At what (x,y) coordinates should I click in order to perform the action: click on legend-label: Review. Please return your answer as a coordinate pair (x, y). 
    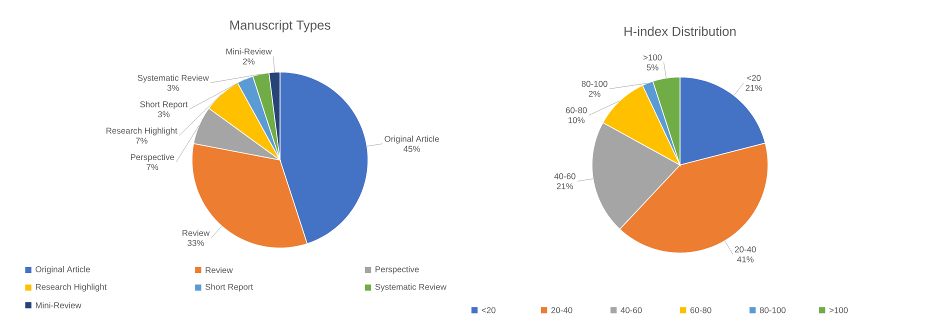
    Looking at the image, I should click on (219, 270).